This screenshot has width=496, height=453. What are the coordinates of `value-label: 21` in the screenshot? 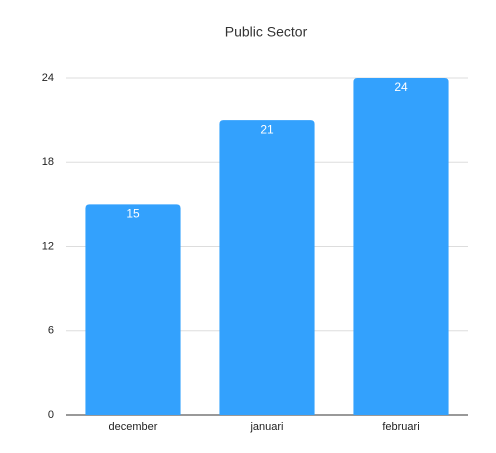 It's located at (267, 129).